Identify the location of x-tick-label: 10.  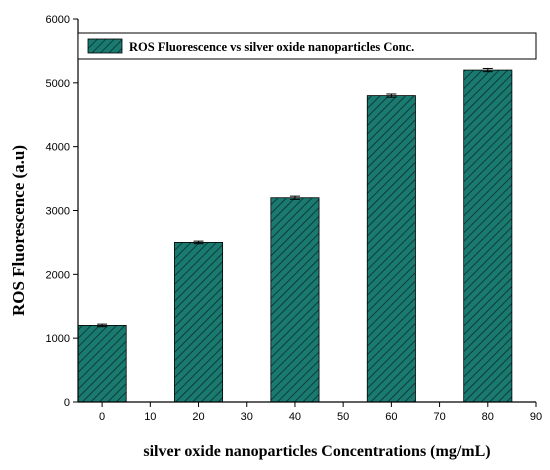
(150, 417).